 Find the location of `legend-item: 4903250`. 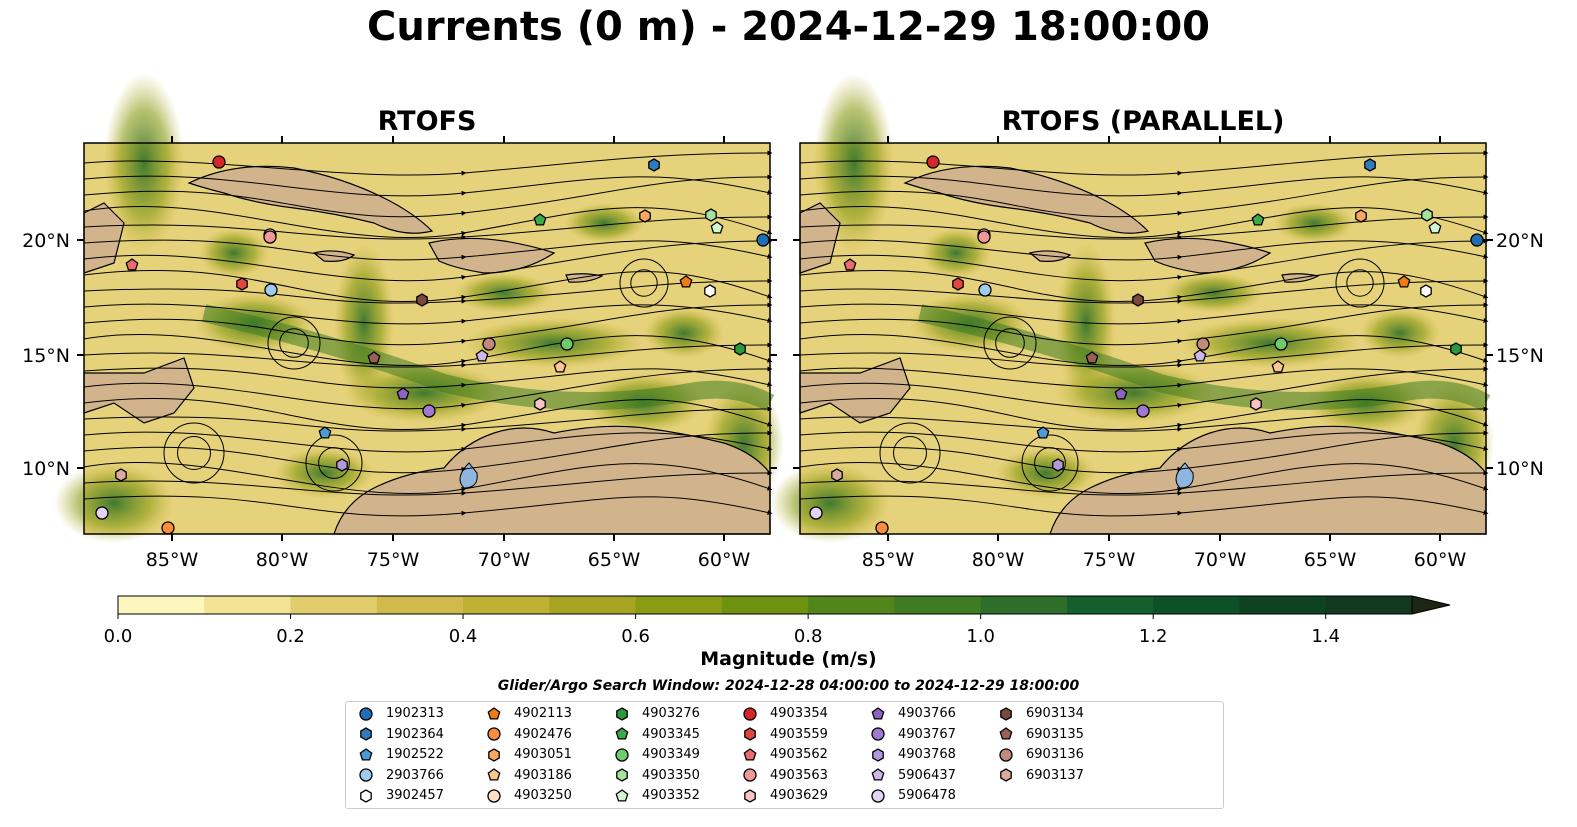

legend-item: 4903250 is located at coordinates (529, 796).